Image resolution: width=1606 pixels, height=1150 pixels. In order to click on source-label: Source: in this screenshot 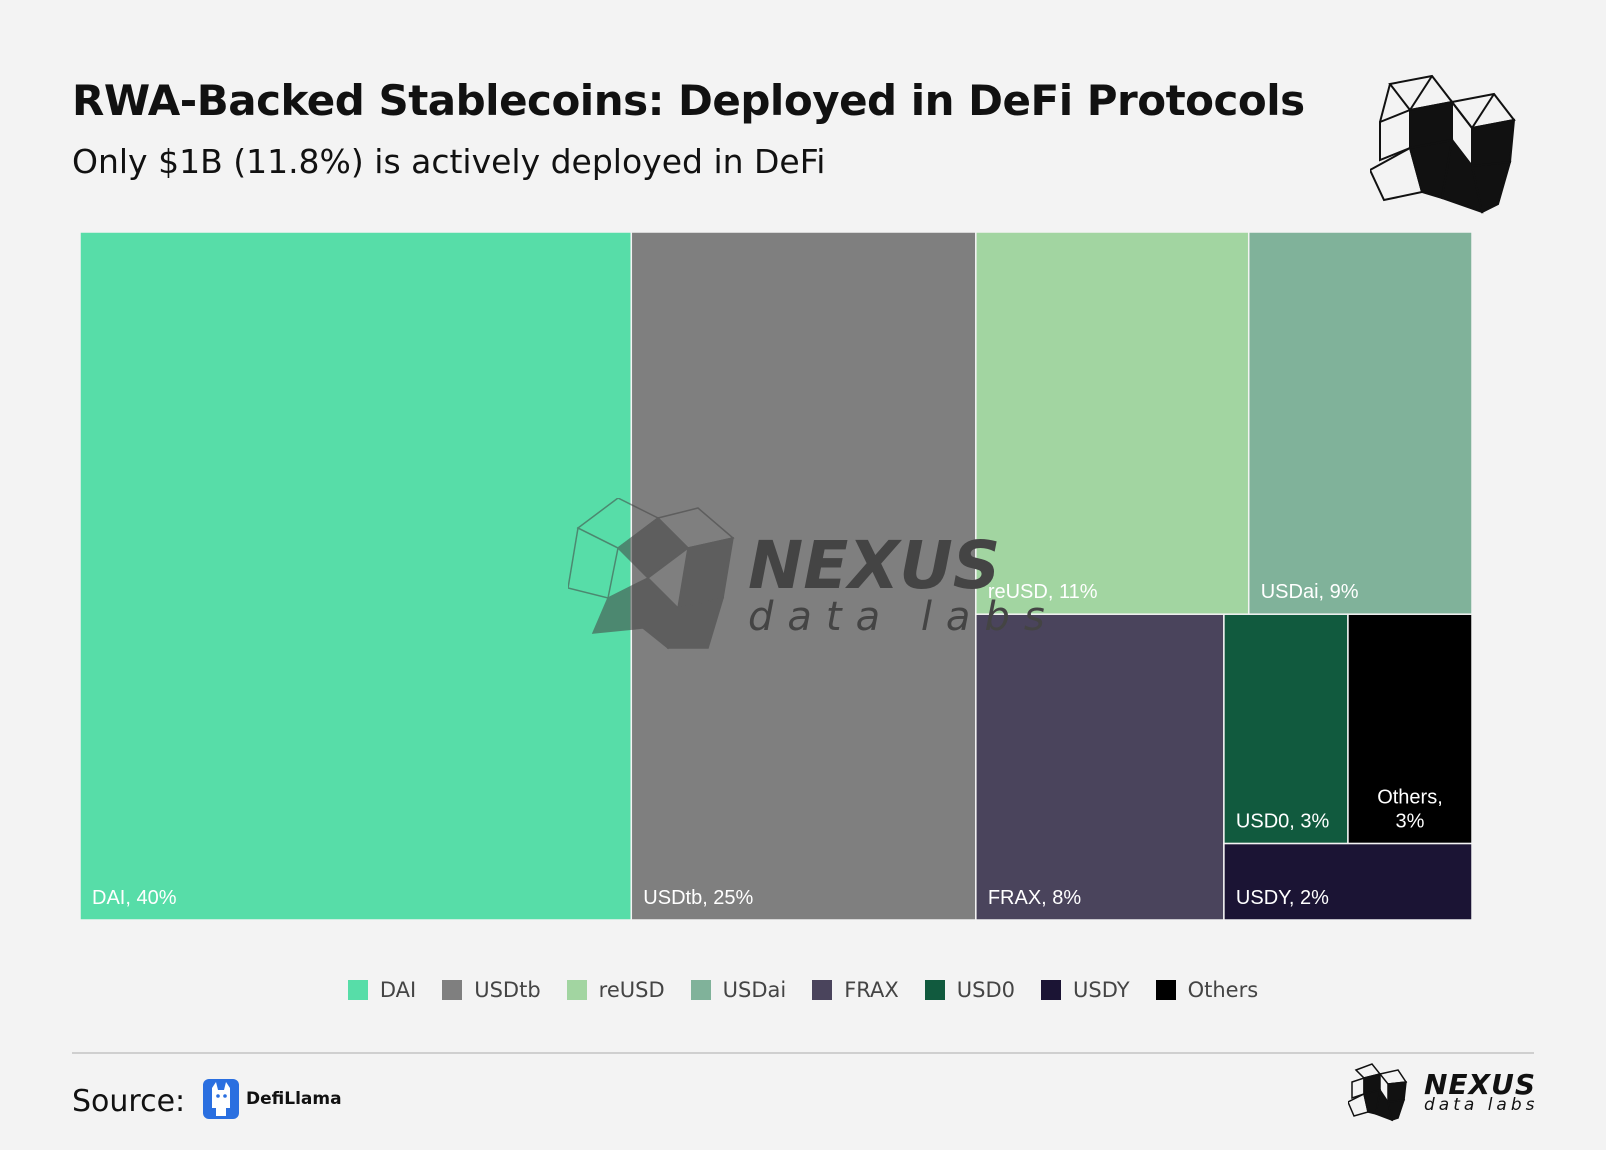, I will do `click(129, 1101)`.